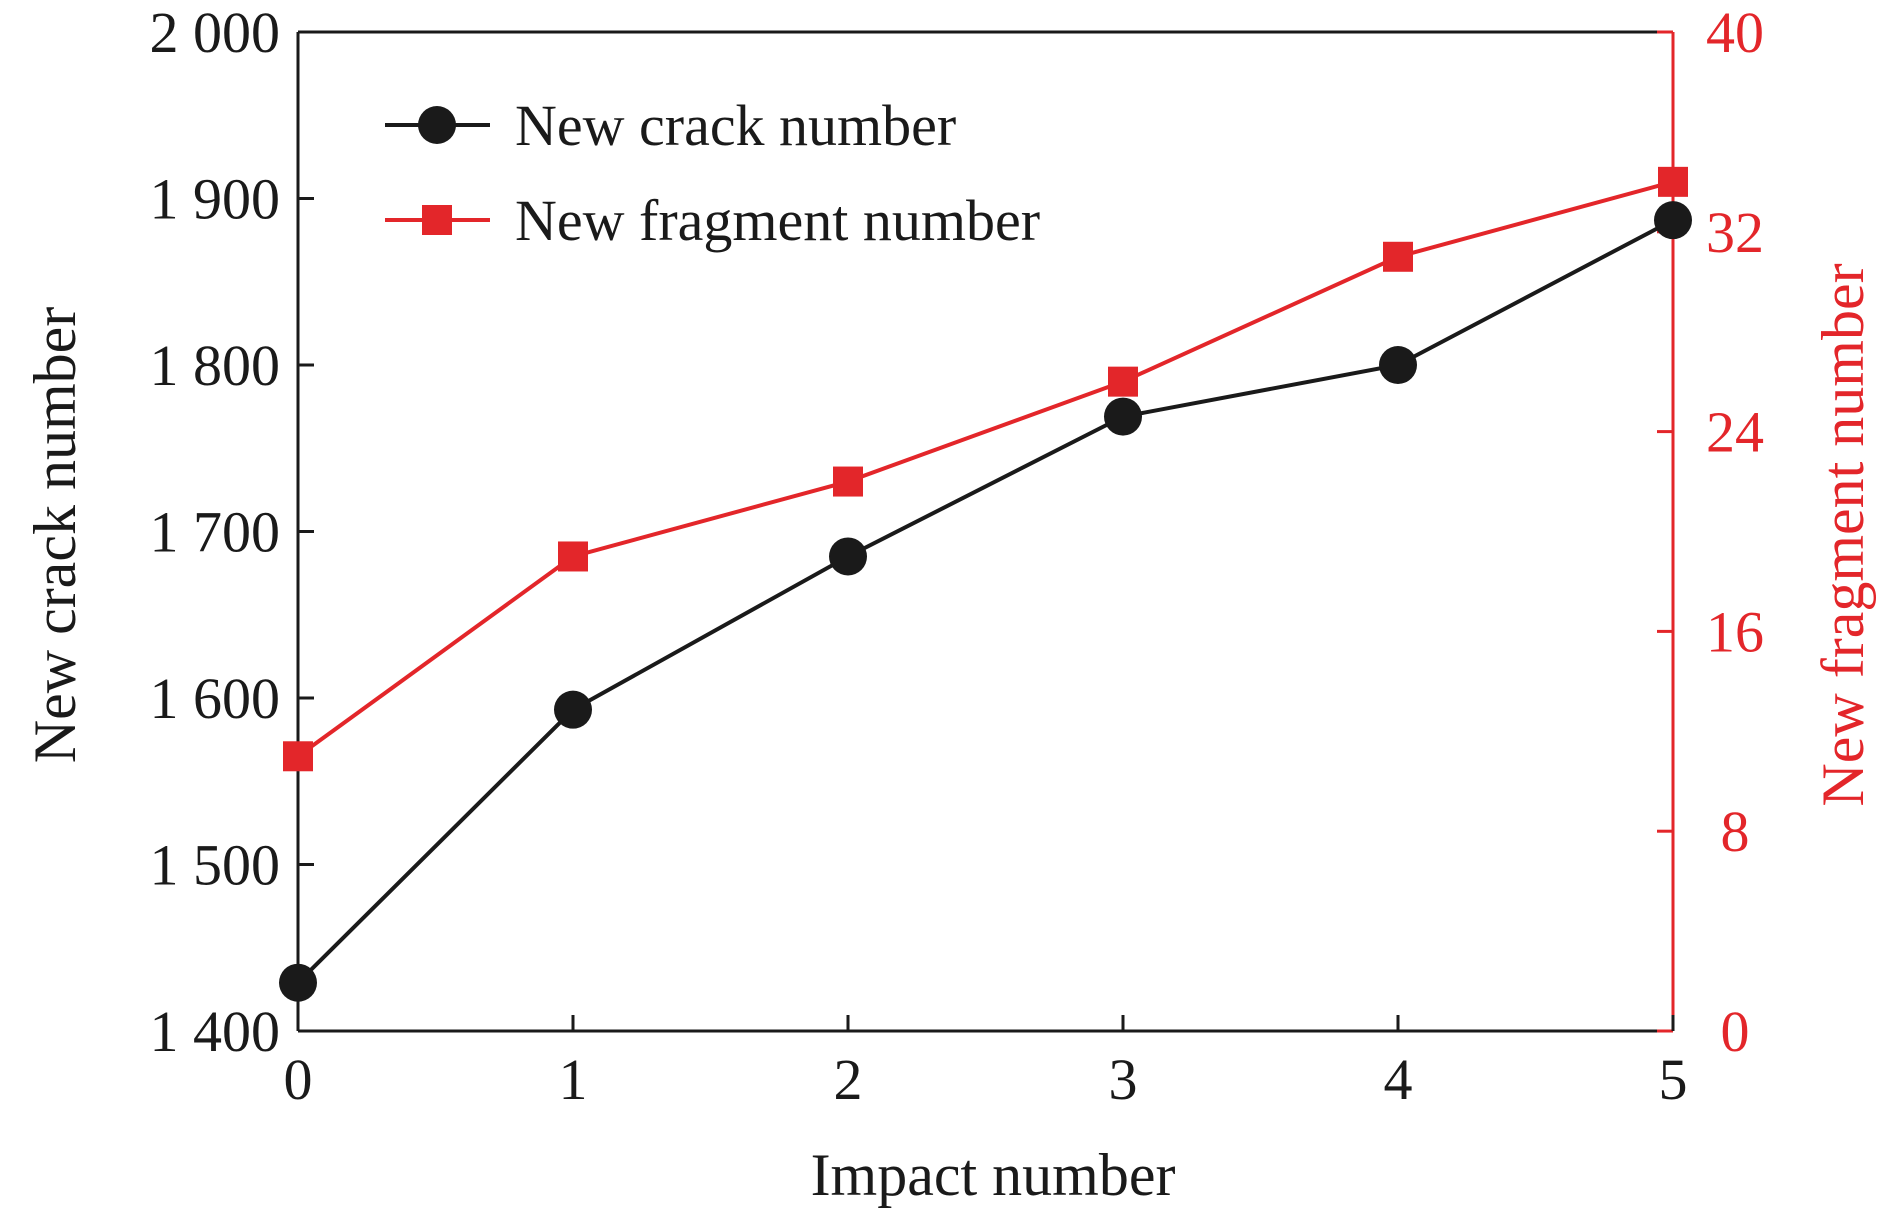 Image resolution: width=1890 pixels, height=1211 pixels. I want to click on y-tick-label: 1 800, so click(215, 365).